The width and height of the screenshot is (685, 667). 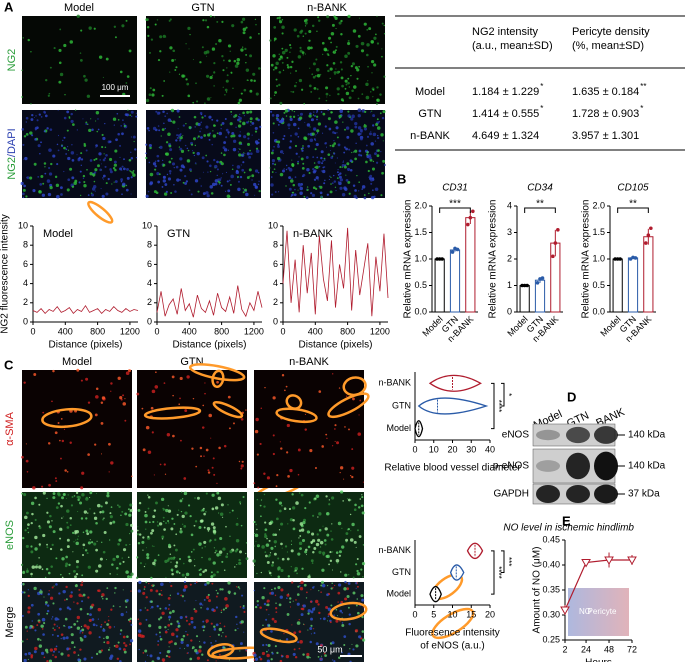 What do you see at coordinates (275, 283) in the screenshot?
I see `y-tick-label: 4` at bounding box center [275, 283].